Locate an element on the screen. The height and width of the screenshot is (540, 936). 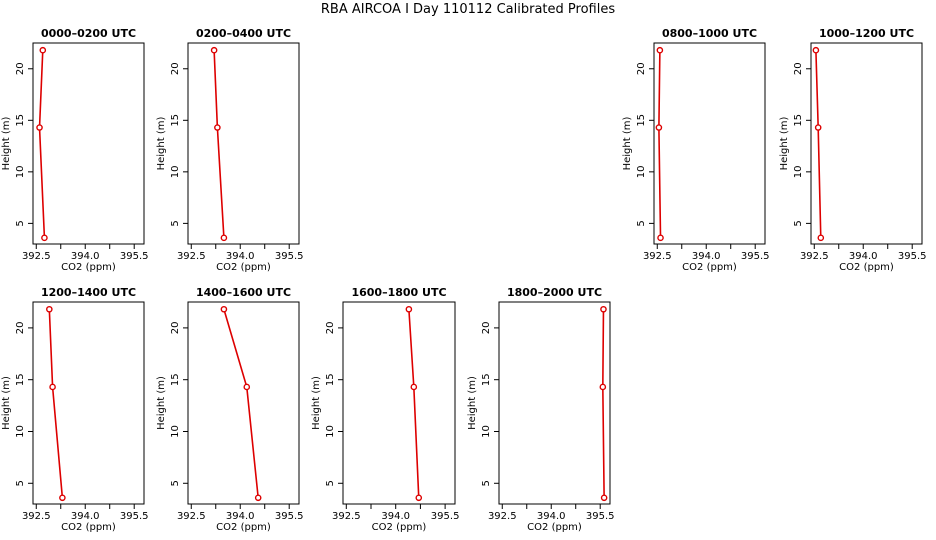
panel-title: 0000–0200 UTC is located at coordinates (88, 33).